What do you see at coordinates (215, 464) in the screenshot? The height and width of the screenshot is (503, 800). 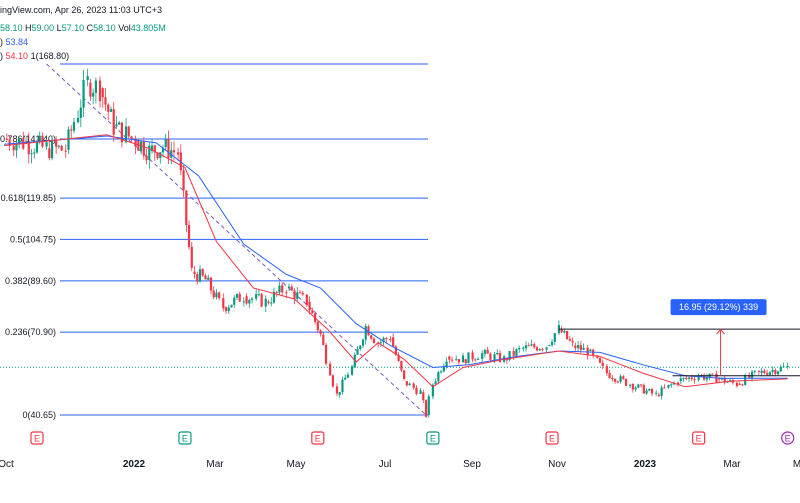 I see `x-axis-tick-label: Mar` at bounding box center [215, 464].